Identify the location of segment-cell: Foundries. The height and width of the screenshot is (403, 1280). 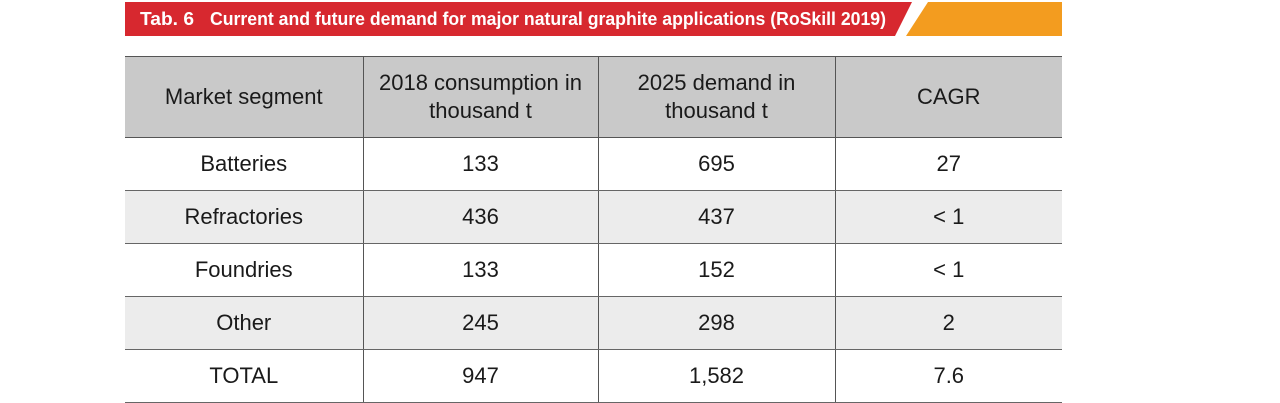
(244, 270).